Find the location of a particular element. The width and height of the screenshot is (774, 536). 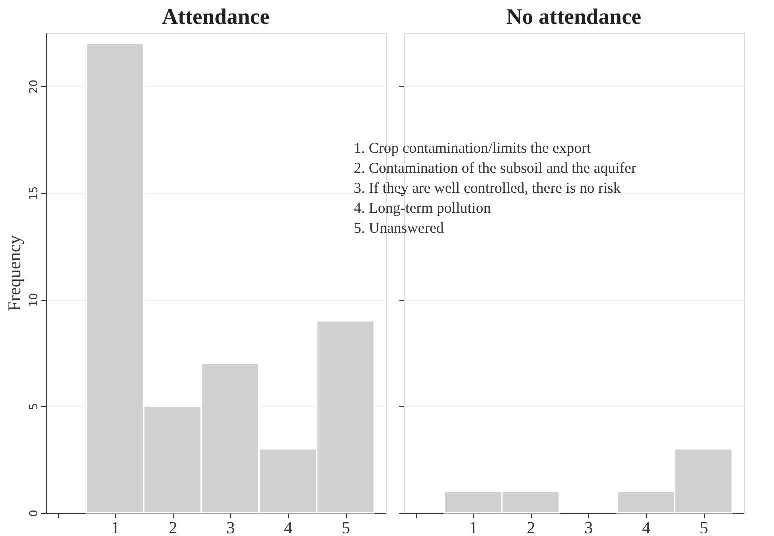

annotation: 4. Long-term pollution is located at coordinates (423, 209).